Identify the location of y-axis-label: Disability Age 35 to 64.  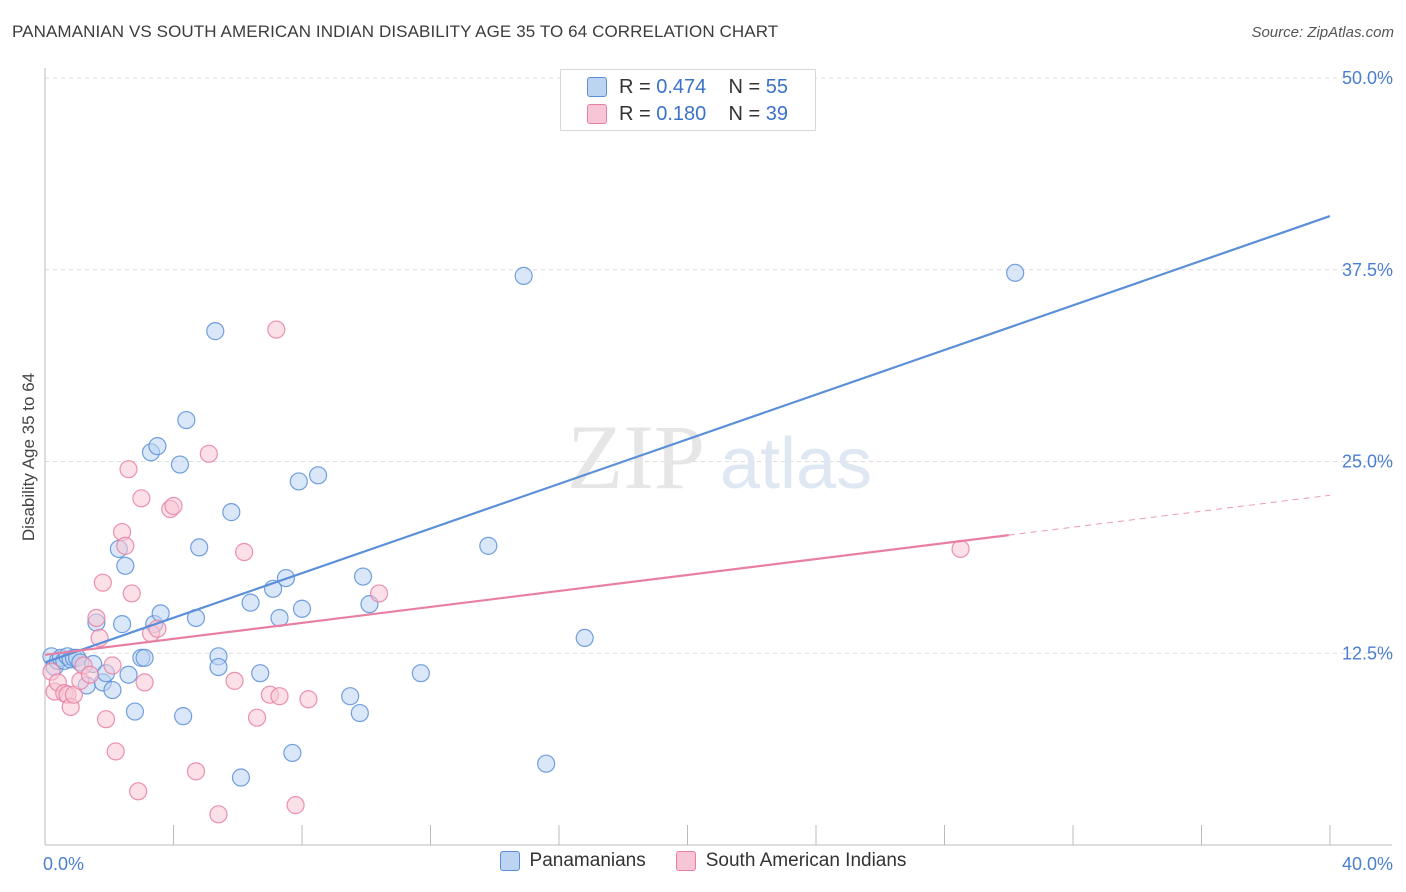
(28, 457).